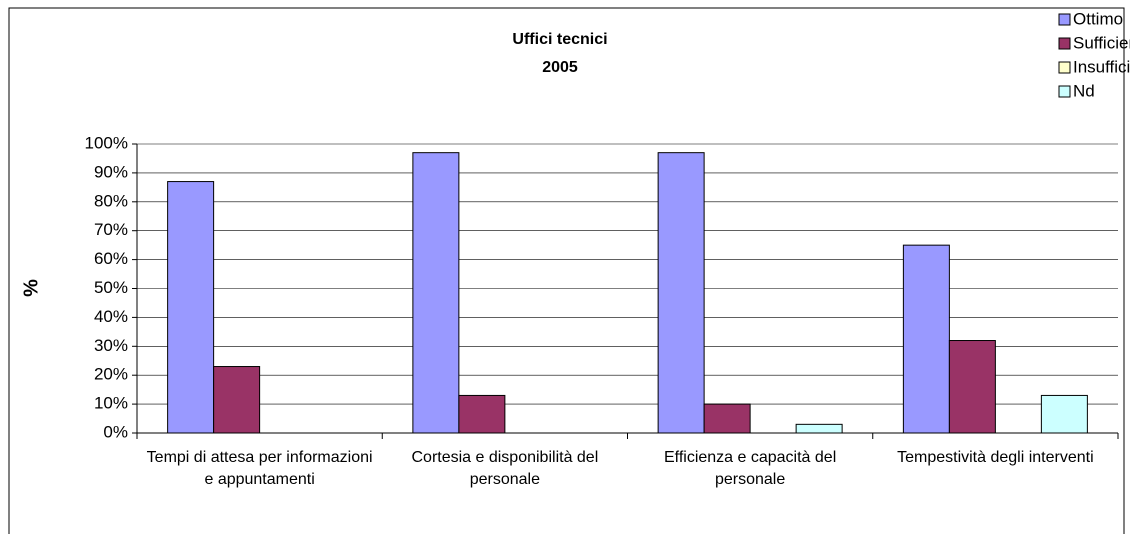 The image size is (1130, 534). I want to click on x-tick-label: Cortesia e disponibilità del personale, so click(505, 468).